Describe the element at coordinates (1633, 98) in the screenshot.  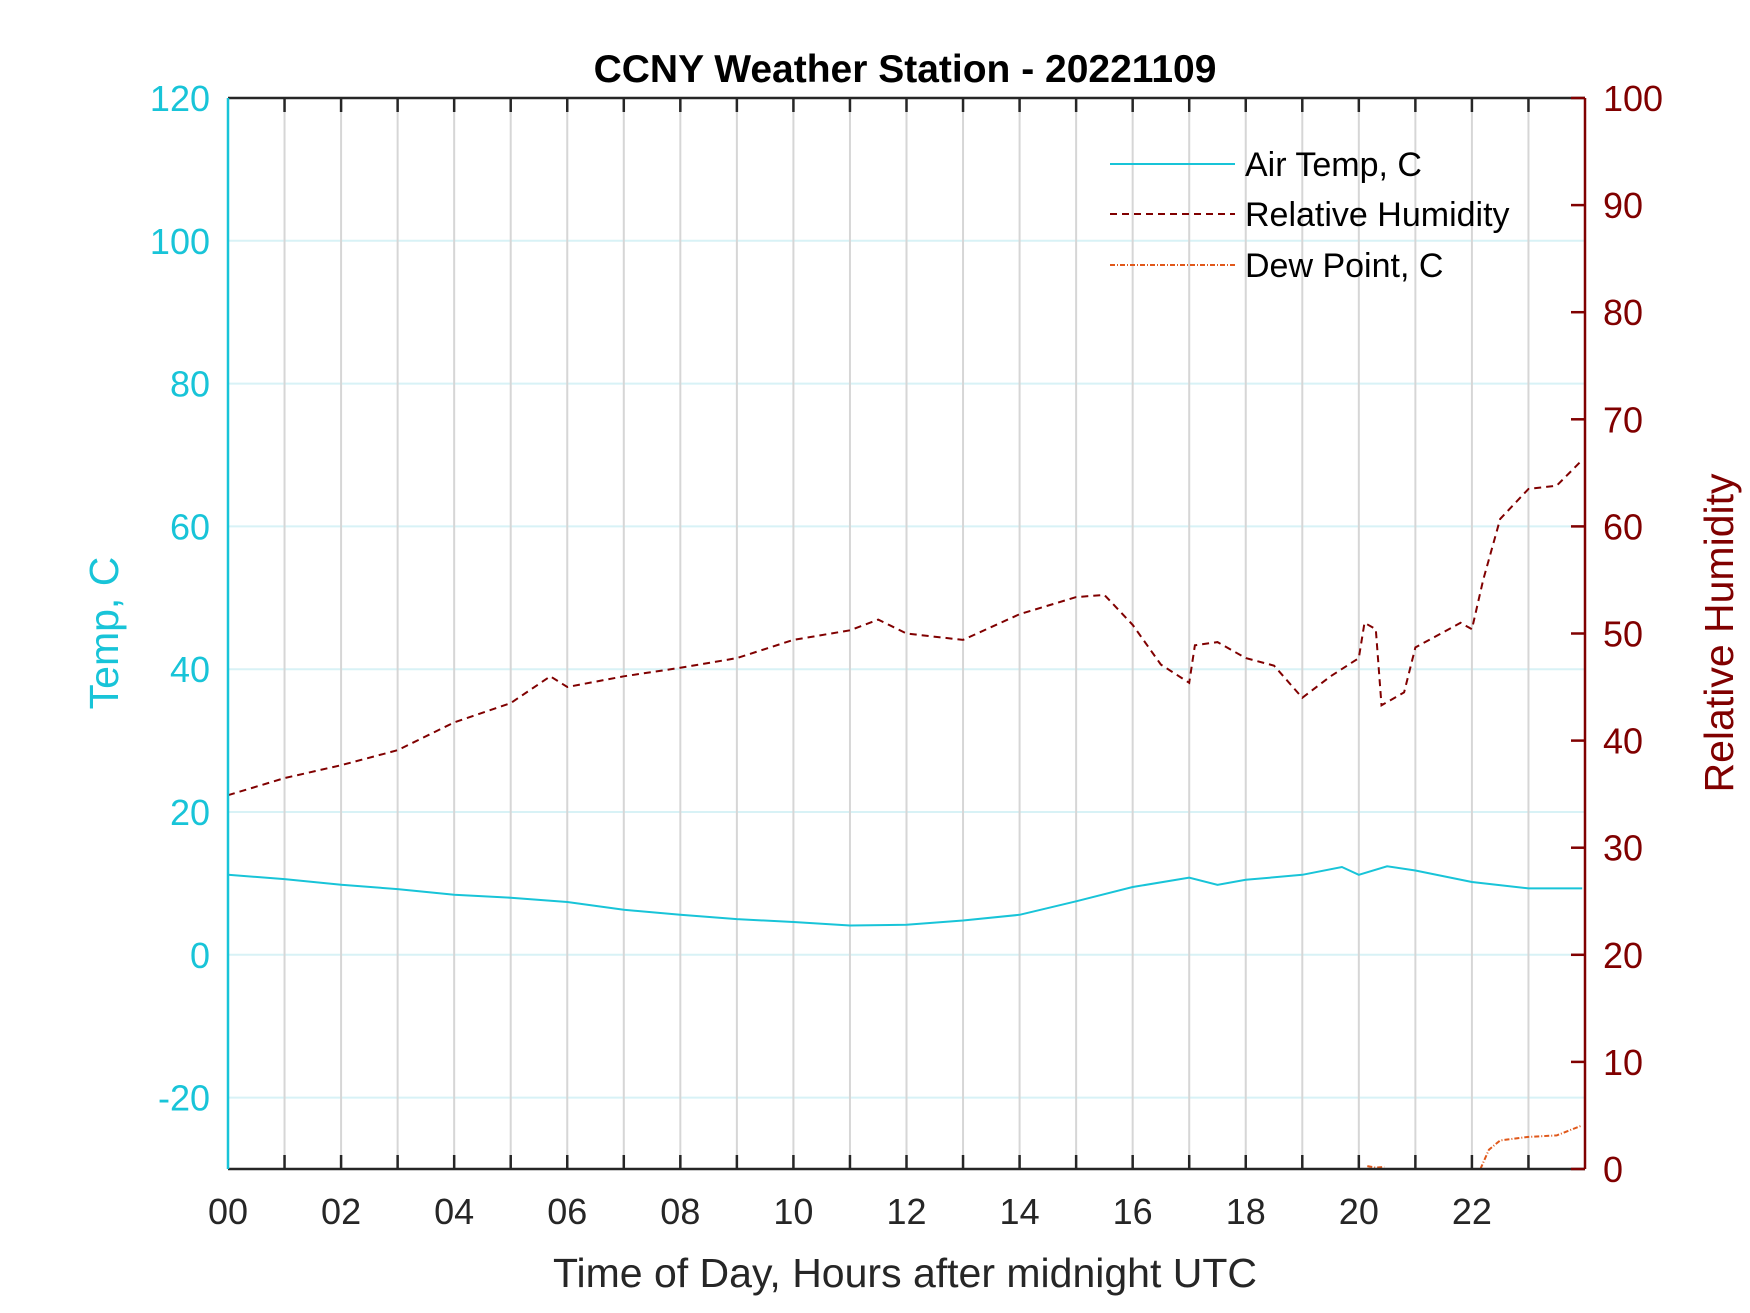
I see `y-right-tick-label: 100` at that location.